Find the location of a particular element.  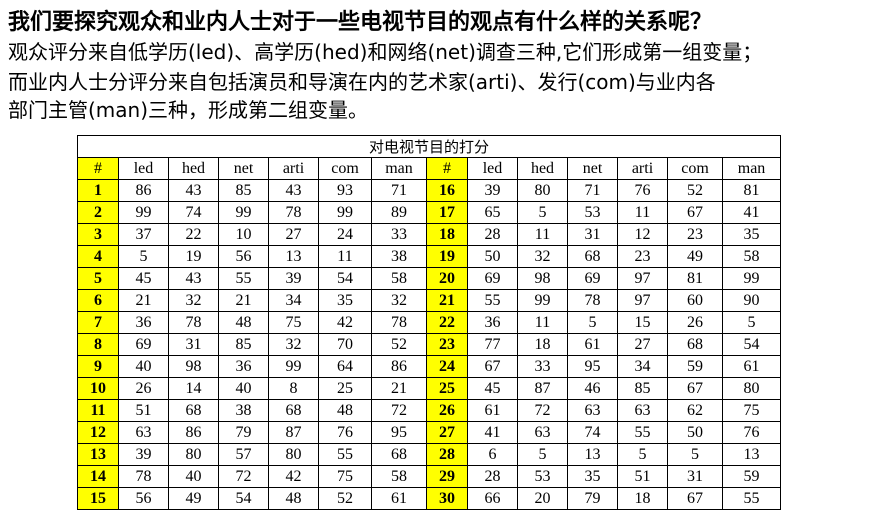

score-cell-led: 41 is located at coordinates (492, 432).